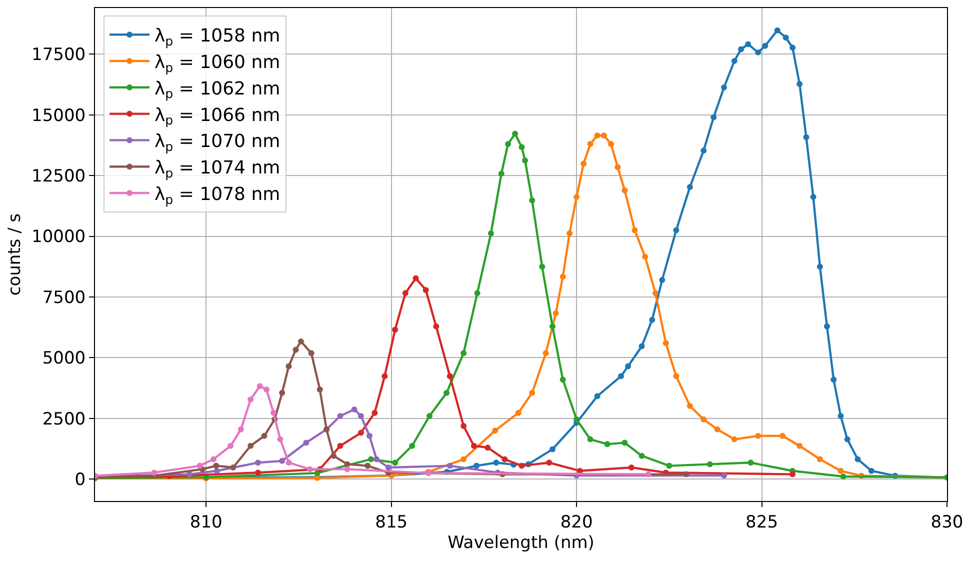  I want to click on x-tick-label: 815, so click(391, 522).